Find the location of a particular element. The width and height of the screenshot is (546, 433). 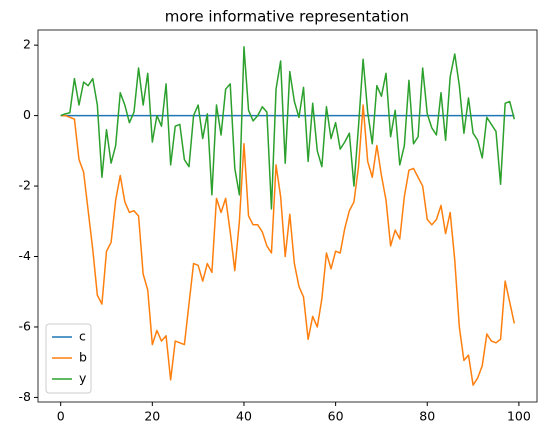

y-tick-label: -4 is located at coordinates (25, 255).